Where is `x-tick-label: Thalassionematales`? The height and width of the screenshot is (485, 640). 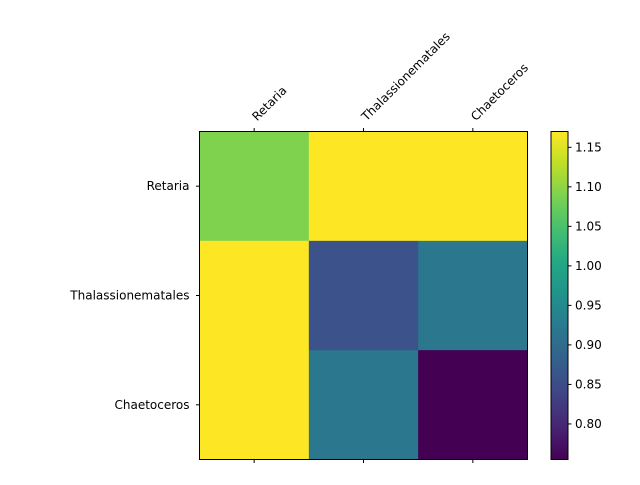 x-tick-label: Thalassionematales is located at coordinates (405, 76).